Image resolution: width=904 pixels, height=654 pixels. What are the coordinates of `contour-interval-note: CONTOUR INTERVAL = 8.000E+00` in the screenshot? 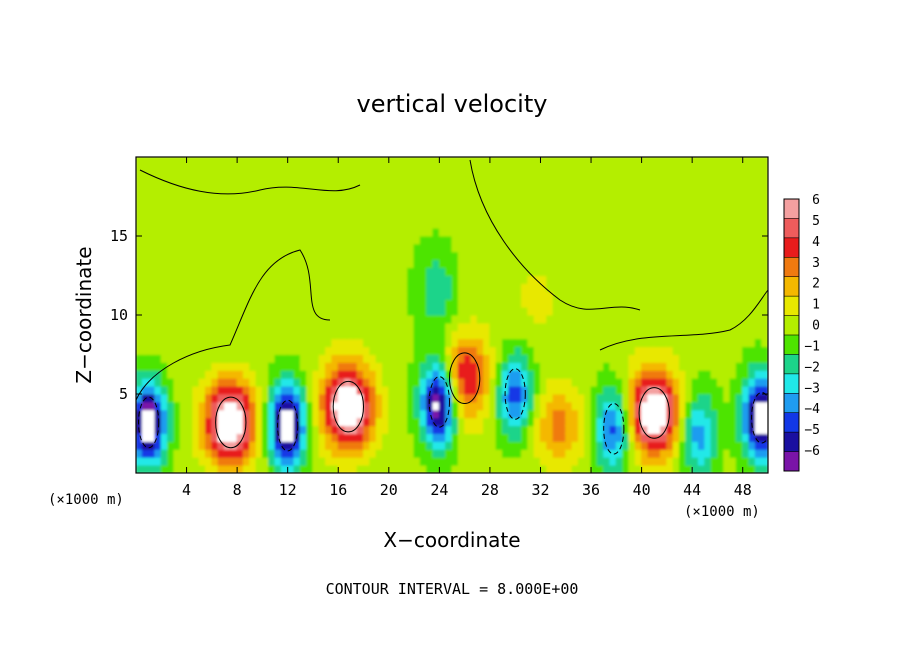 It's located at (452, 589).